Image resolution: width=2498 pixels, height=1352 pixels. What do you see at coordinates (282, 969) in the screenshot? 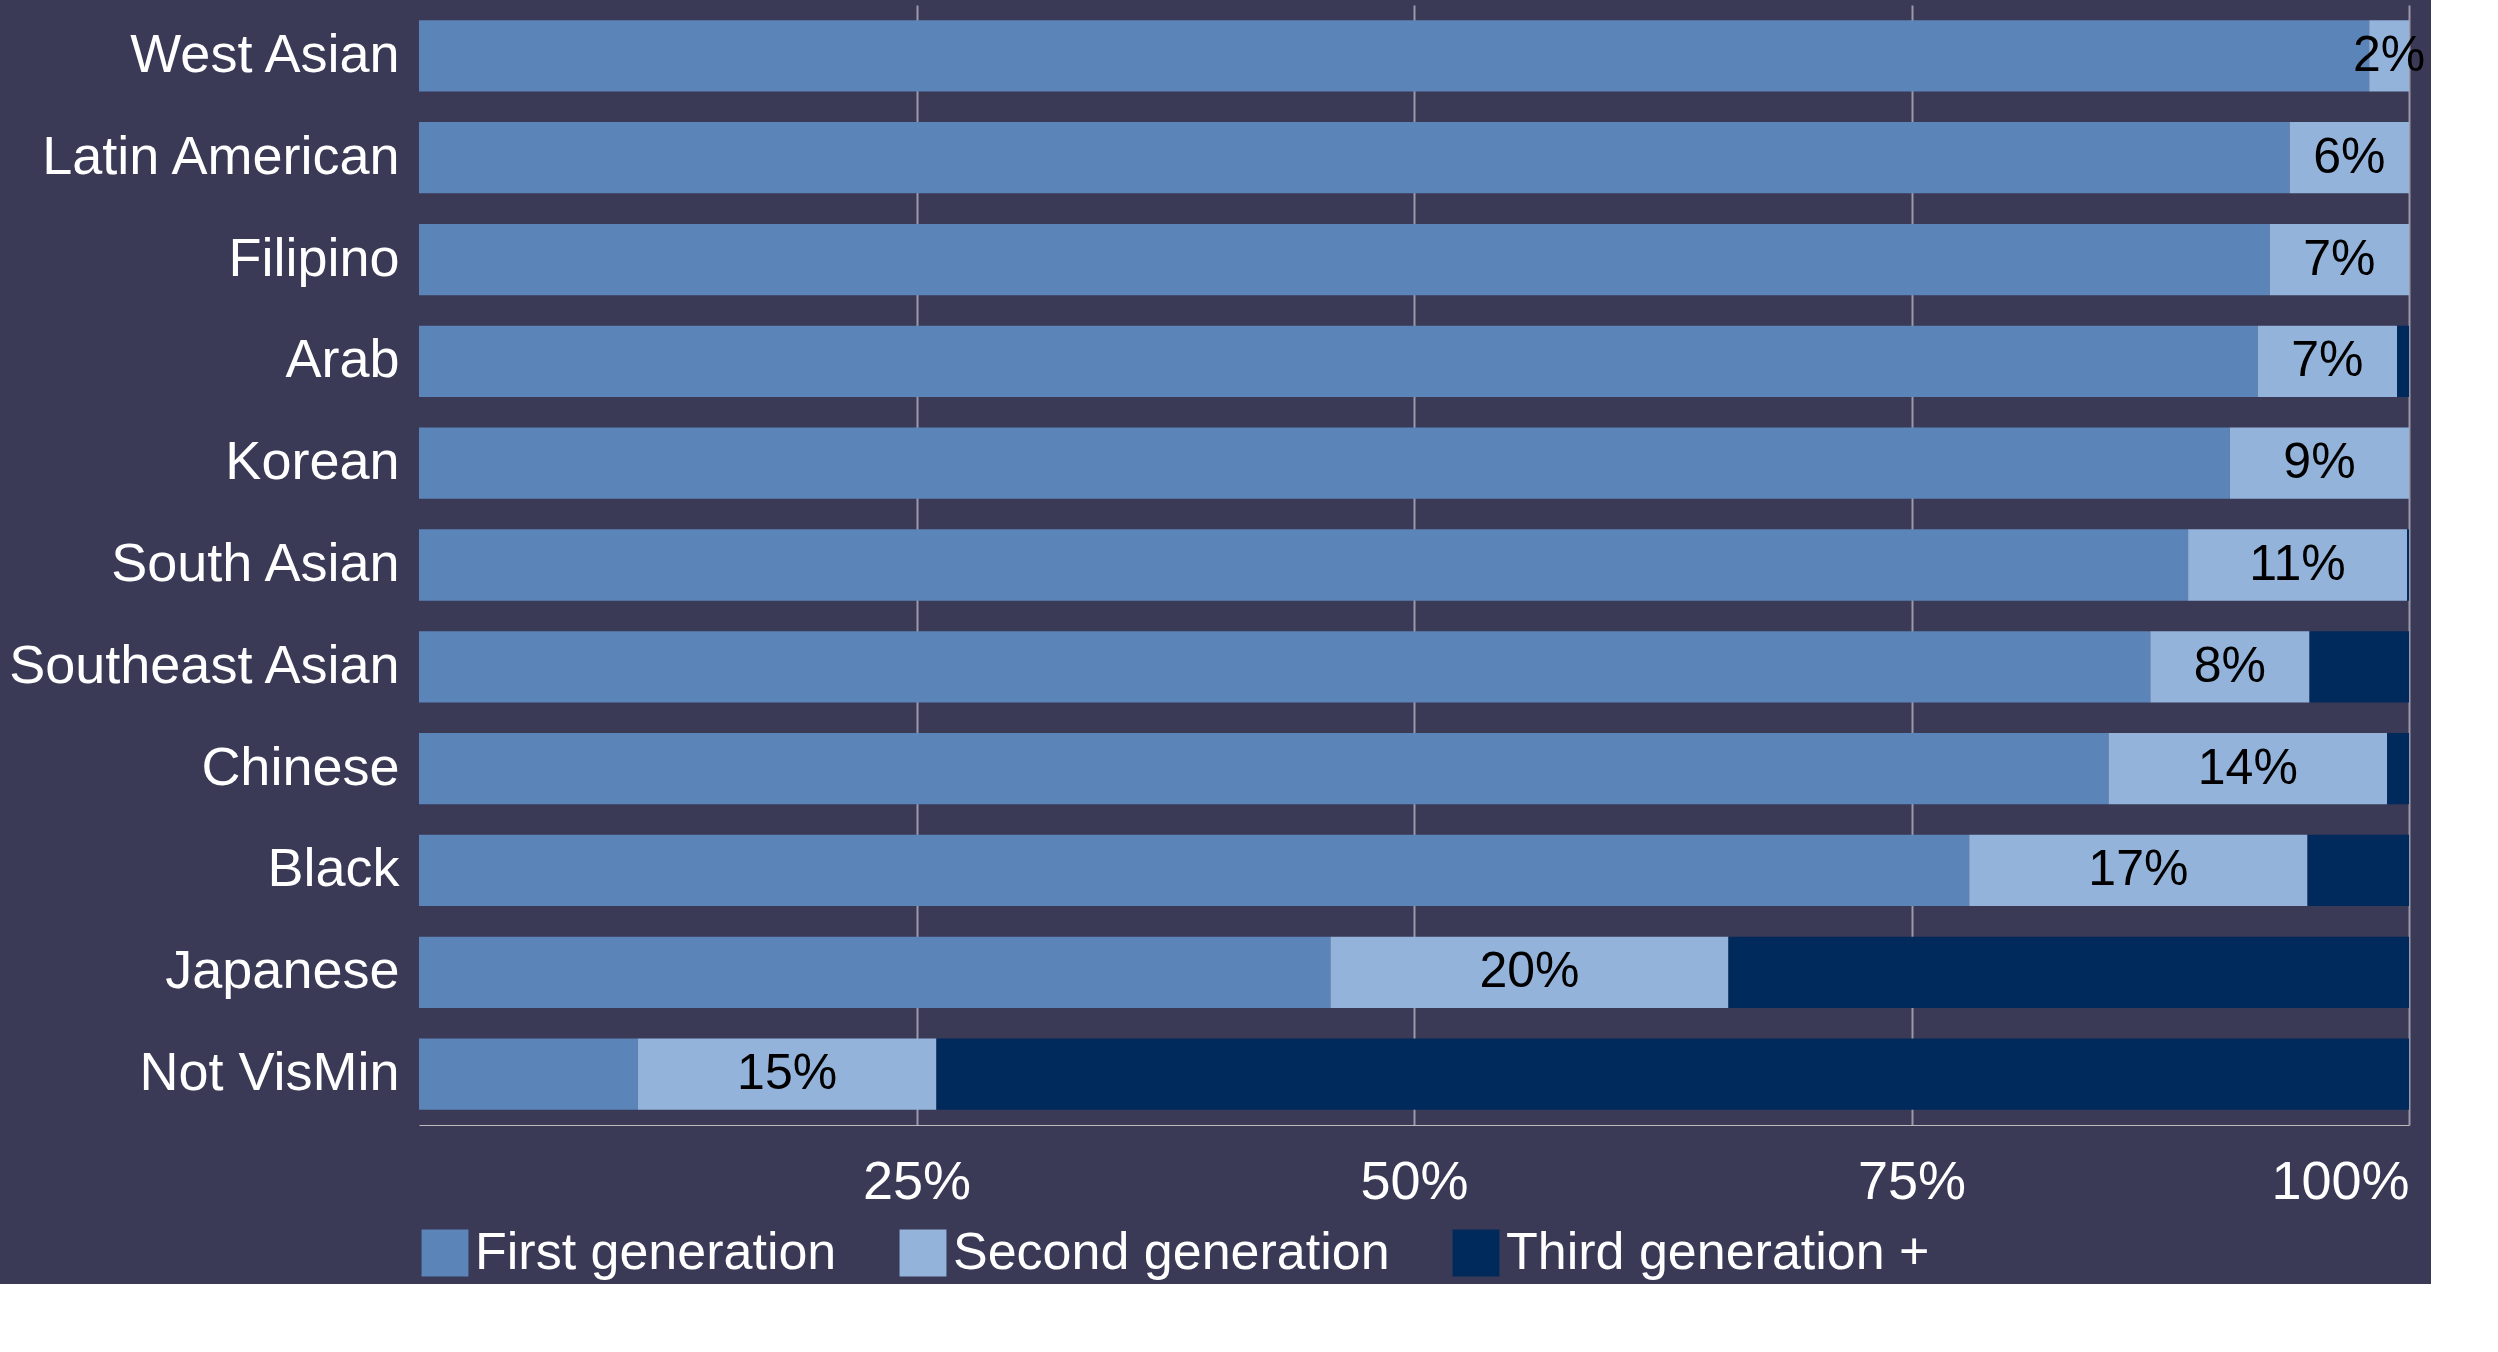
I see `y-tick-label: Japanese` at bounding box center [282, 969].